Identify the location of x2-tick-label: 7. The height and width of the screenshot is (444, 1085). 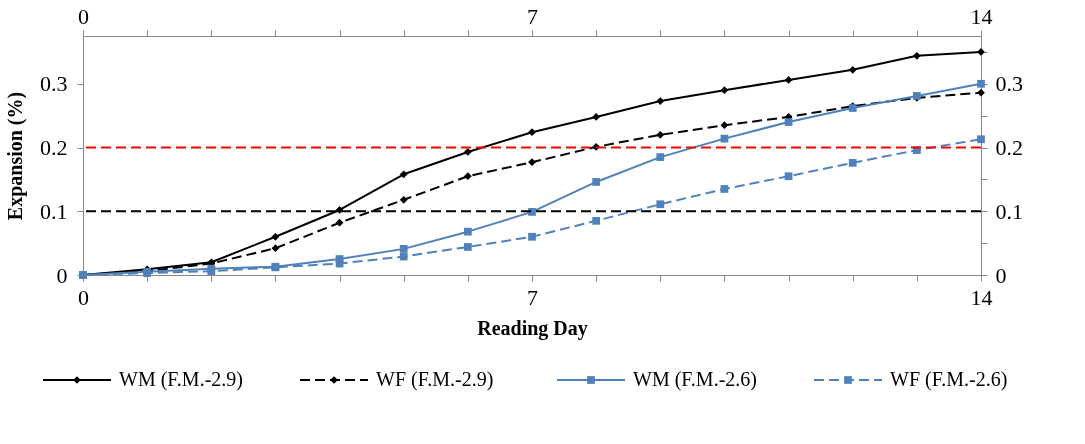
(532, 297).